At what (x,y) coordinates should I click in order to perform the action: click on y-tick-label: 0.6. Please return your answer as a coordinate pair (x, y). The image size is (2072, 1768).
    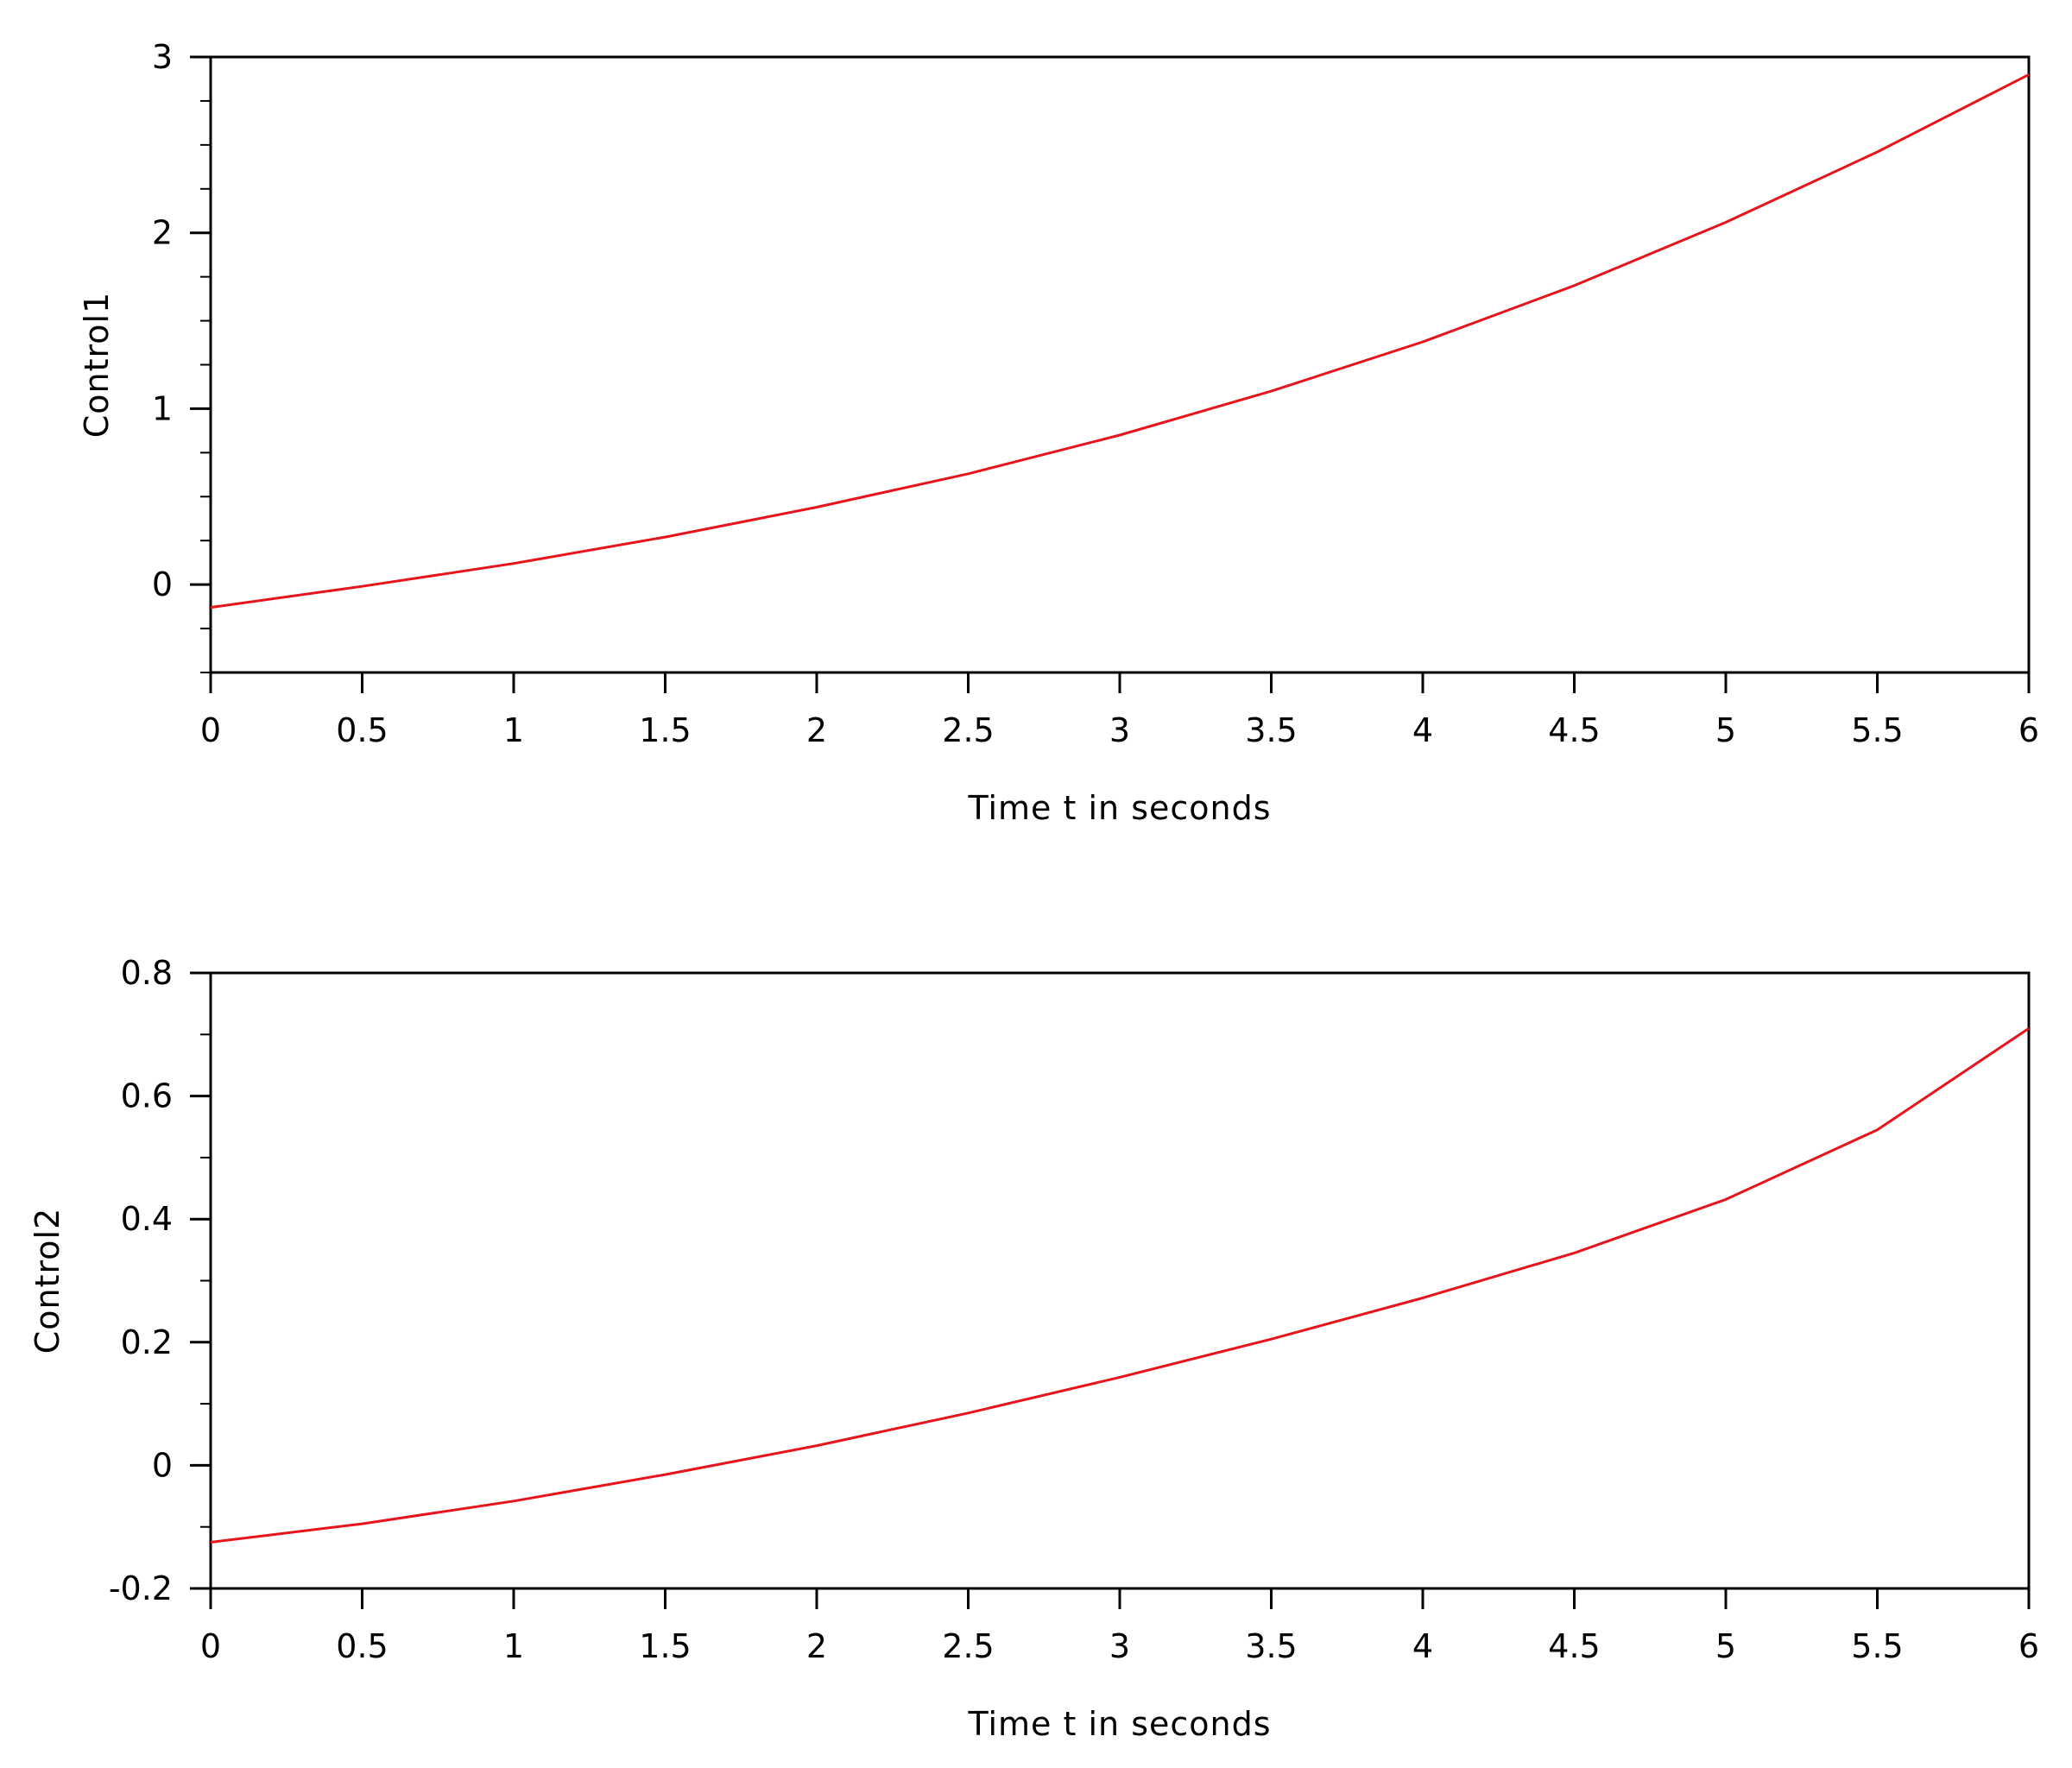
    Looking at the image, I should click on (147, 1096).